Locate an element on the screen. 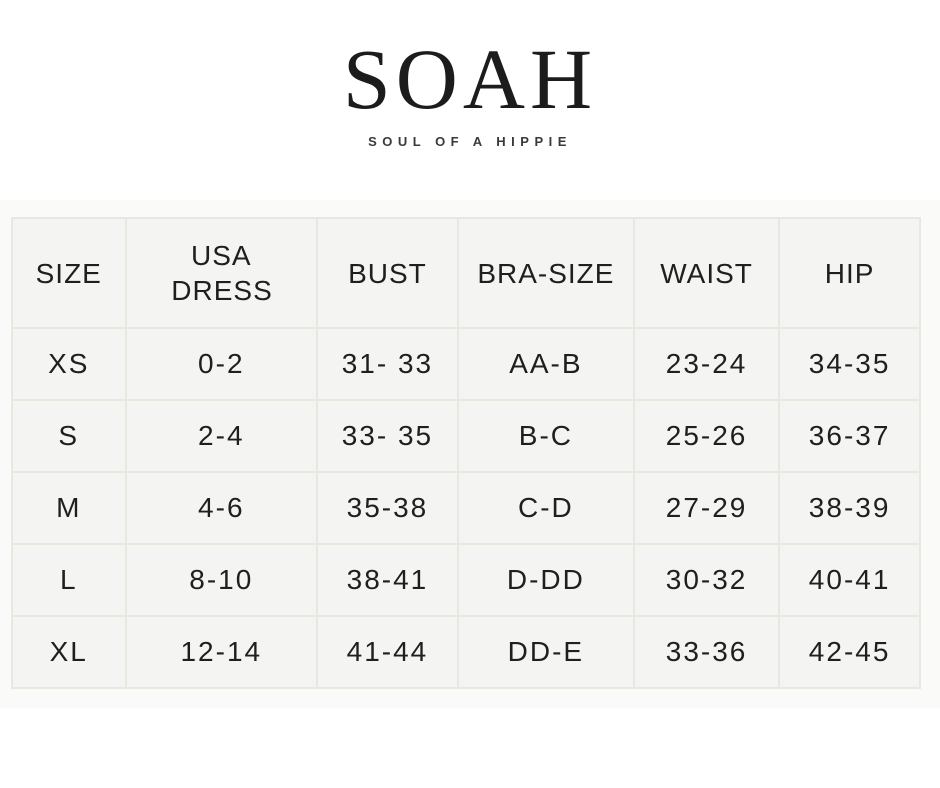 The height and width of the screenshot is (788, 940). column-header-label: BRA-SIZE is located at coordinates (546, 273).